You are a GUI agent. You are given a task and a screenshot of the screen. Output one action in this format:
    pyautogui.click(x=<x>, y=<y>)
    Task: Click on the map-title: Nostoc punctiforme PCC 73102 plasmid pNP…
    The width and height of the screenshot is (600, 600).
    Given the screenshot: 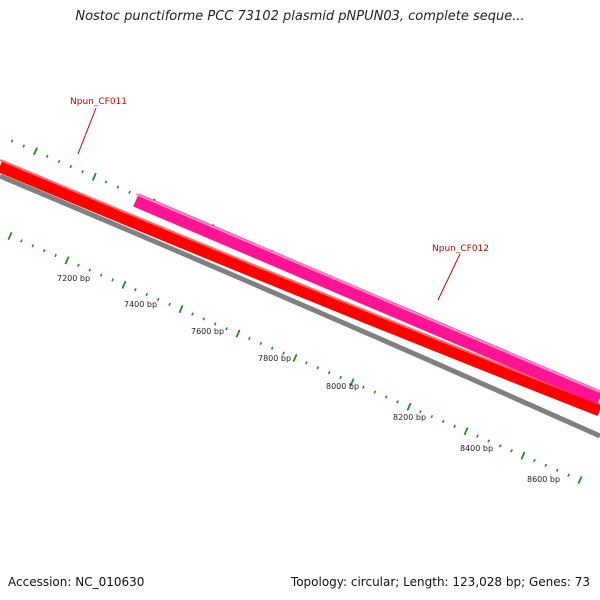 What is the action you would take?
    pyautogui.click(x=300, y=16)
    